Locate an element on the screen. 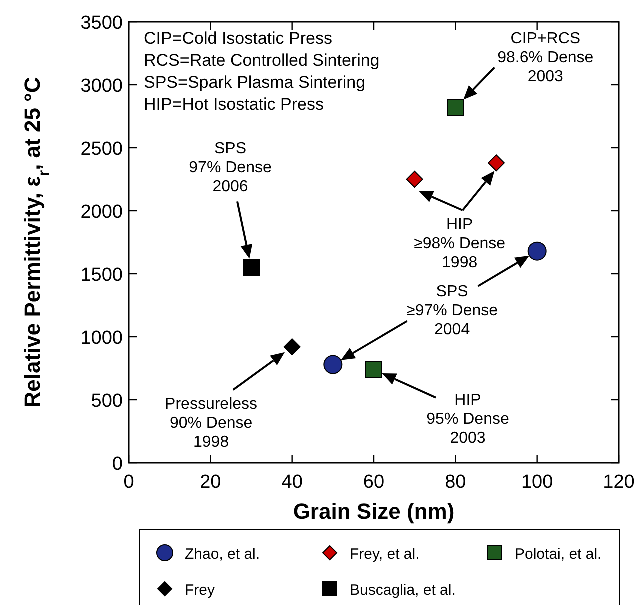 The width and height of the screenshot is (639, 605). x-tick-label: 40 is located at coordinates (292, 482).